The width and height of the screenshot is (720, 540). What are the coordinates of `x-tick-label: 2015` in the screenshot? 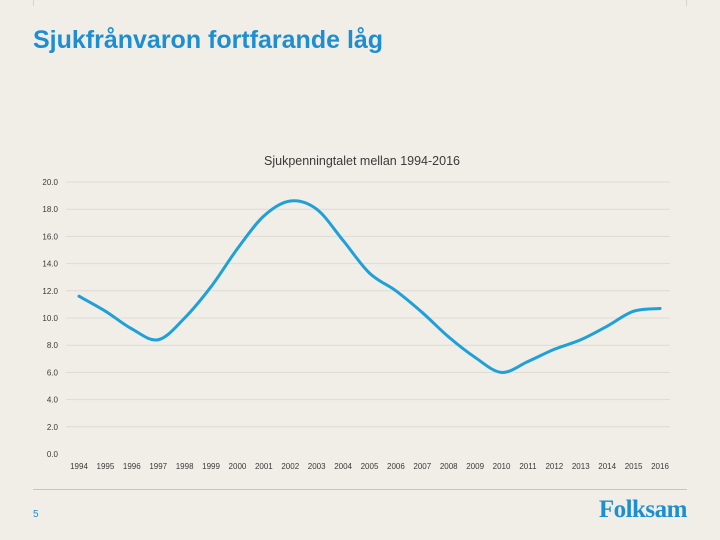 It's located at (634, 466).